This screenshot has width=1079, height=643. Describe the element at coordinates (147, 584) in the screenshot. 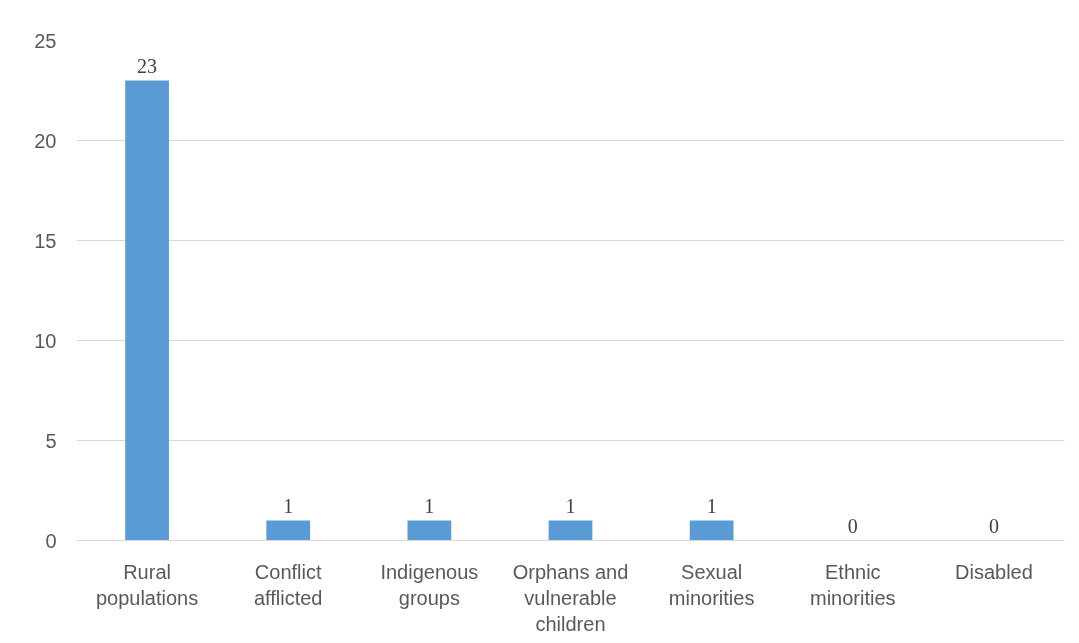

I see `x-tick-label: Rural populations` at that location.